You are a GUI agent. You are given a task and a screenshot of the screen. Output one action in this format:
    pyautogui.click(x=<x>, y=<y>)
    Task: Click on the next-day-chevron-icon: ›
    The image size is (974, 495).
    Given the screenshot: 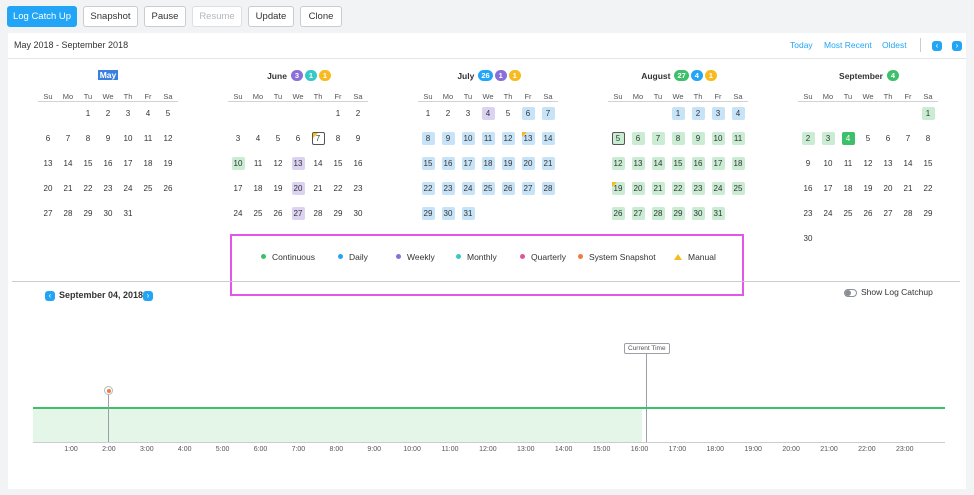 What is the action you would take?
    pyautogui.click(x=148, y=296)
    